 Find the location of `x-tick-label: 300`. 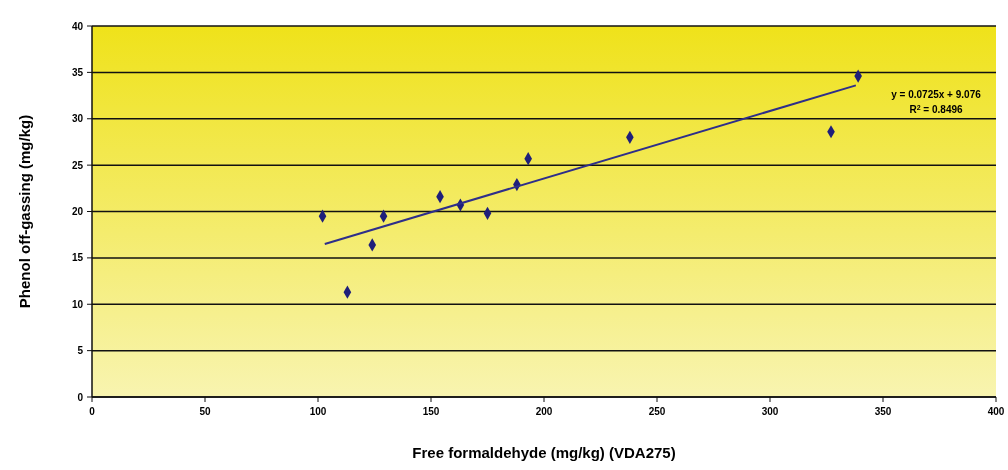

x-tick-label: 300 is located at coordinates (770, 411).